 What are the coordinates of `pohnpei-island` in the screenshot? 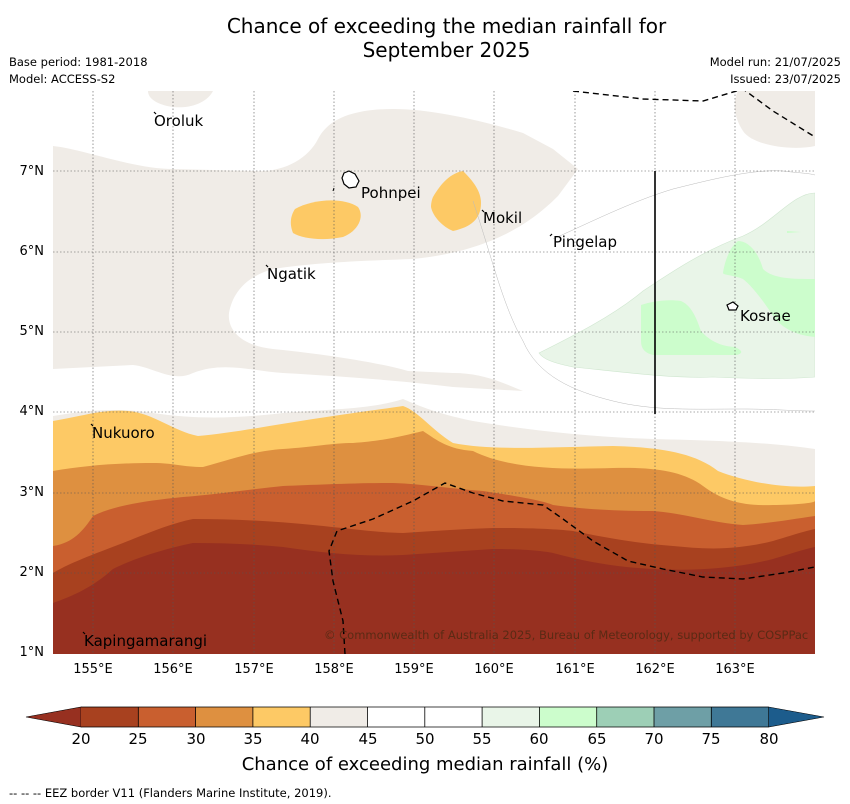 It's located at (350, 179).